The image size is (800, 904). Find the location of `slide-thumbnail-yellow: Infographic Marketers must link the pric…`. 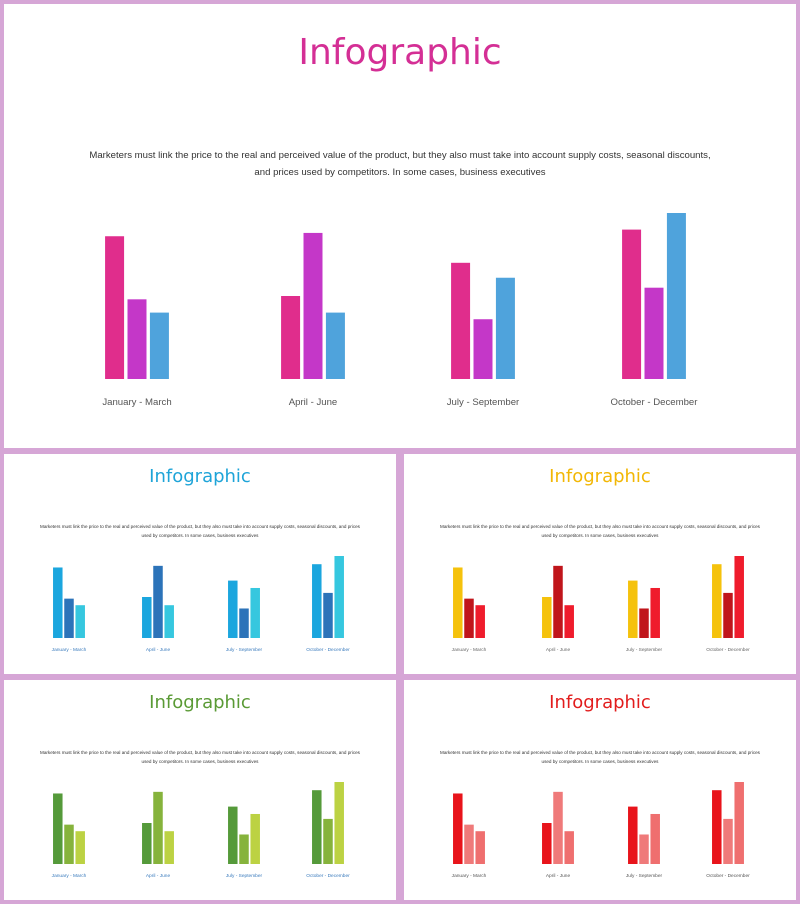

slide-thumbnail-yellow: Infographic Marketers must link the pric… is located at coordinates (600, 564).